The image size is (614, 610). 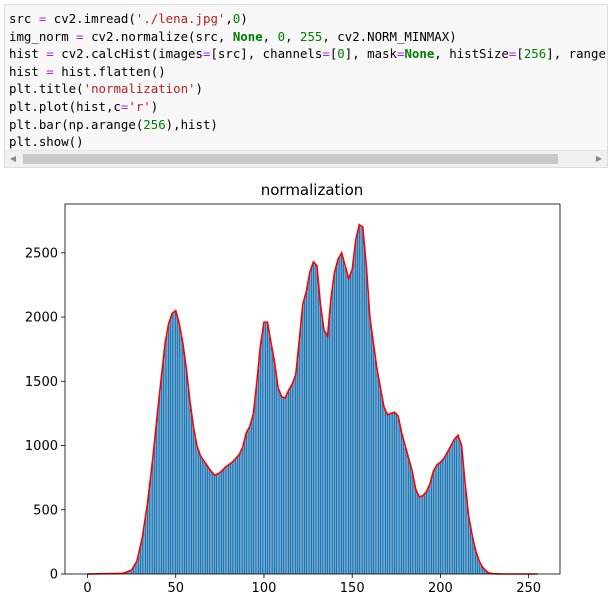 I want to click on code-token: ), so click(x=154, y=106).